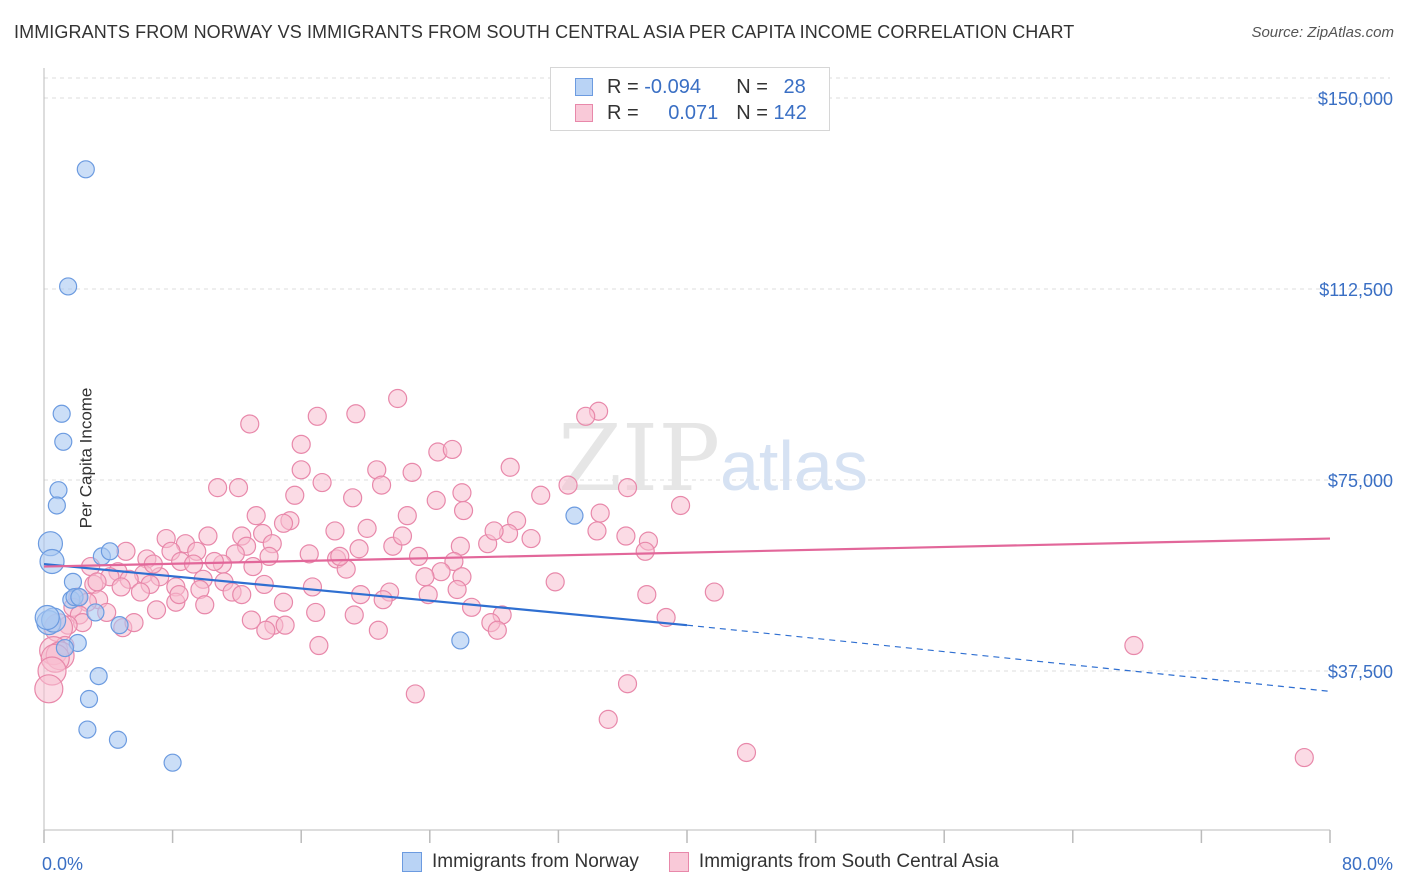  Describe the element at coordinates (47, 446) in the screenshot. I see `y-axis-title-wrap: Per Capita Income` at that location.